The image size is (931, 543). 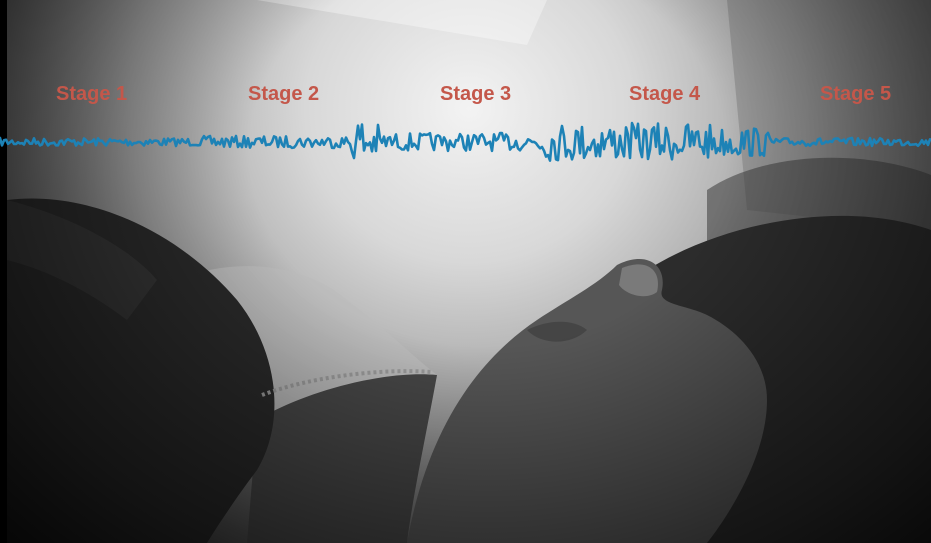 I want to click on waveform-line, so click(x=465, y=141).